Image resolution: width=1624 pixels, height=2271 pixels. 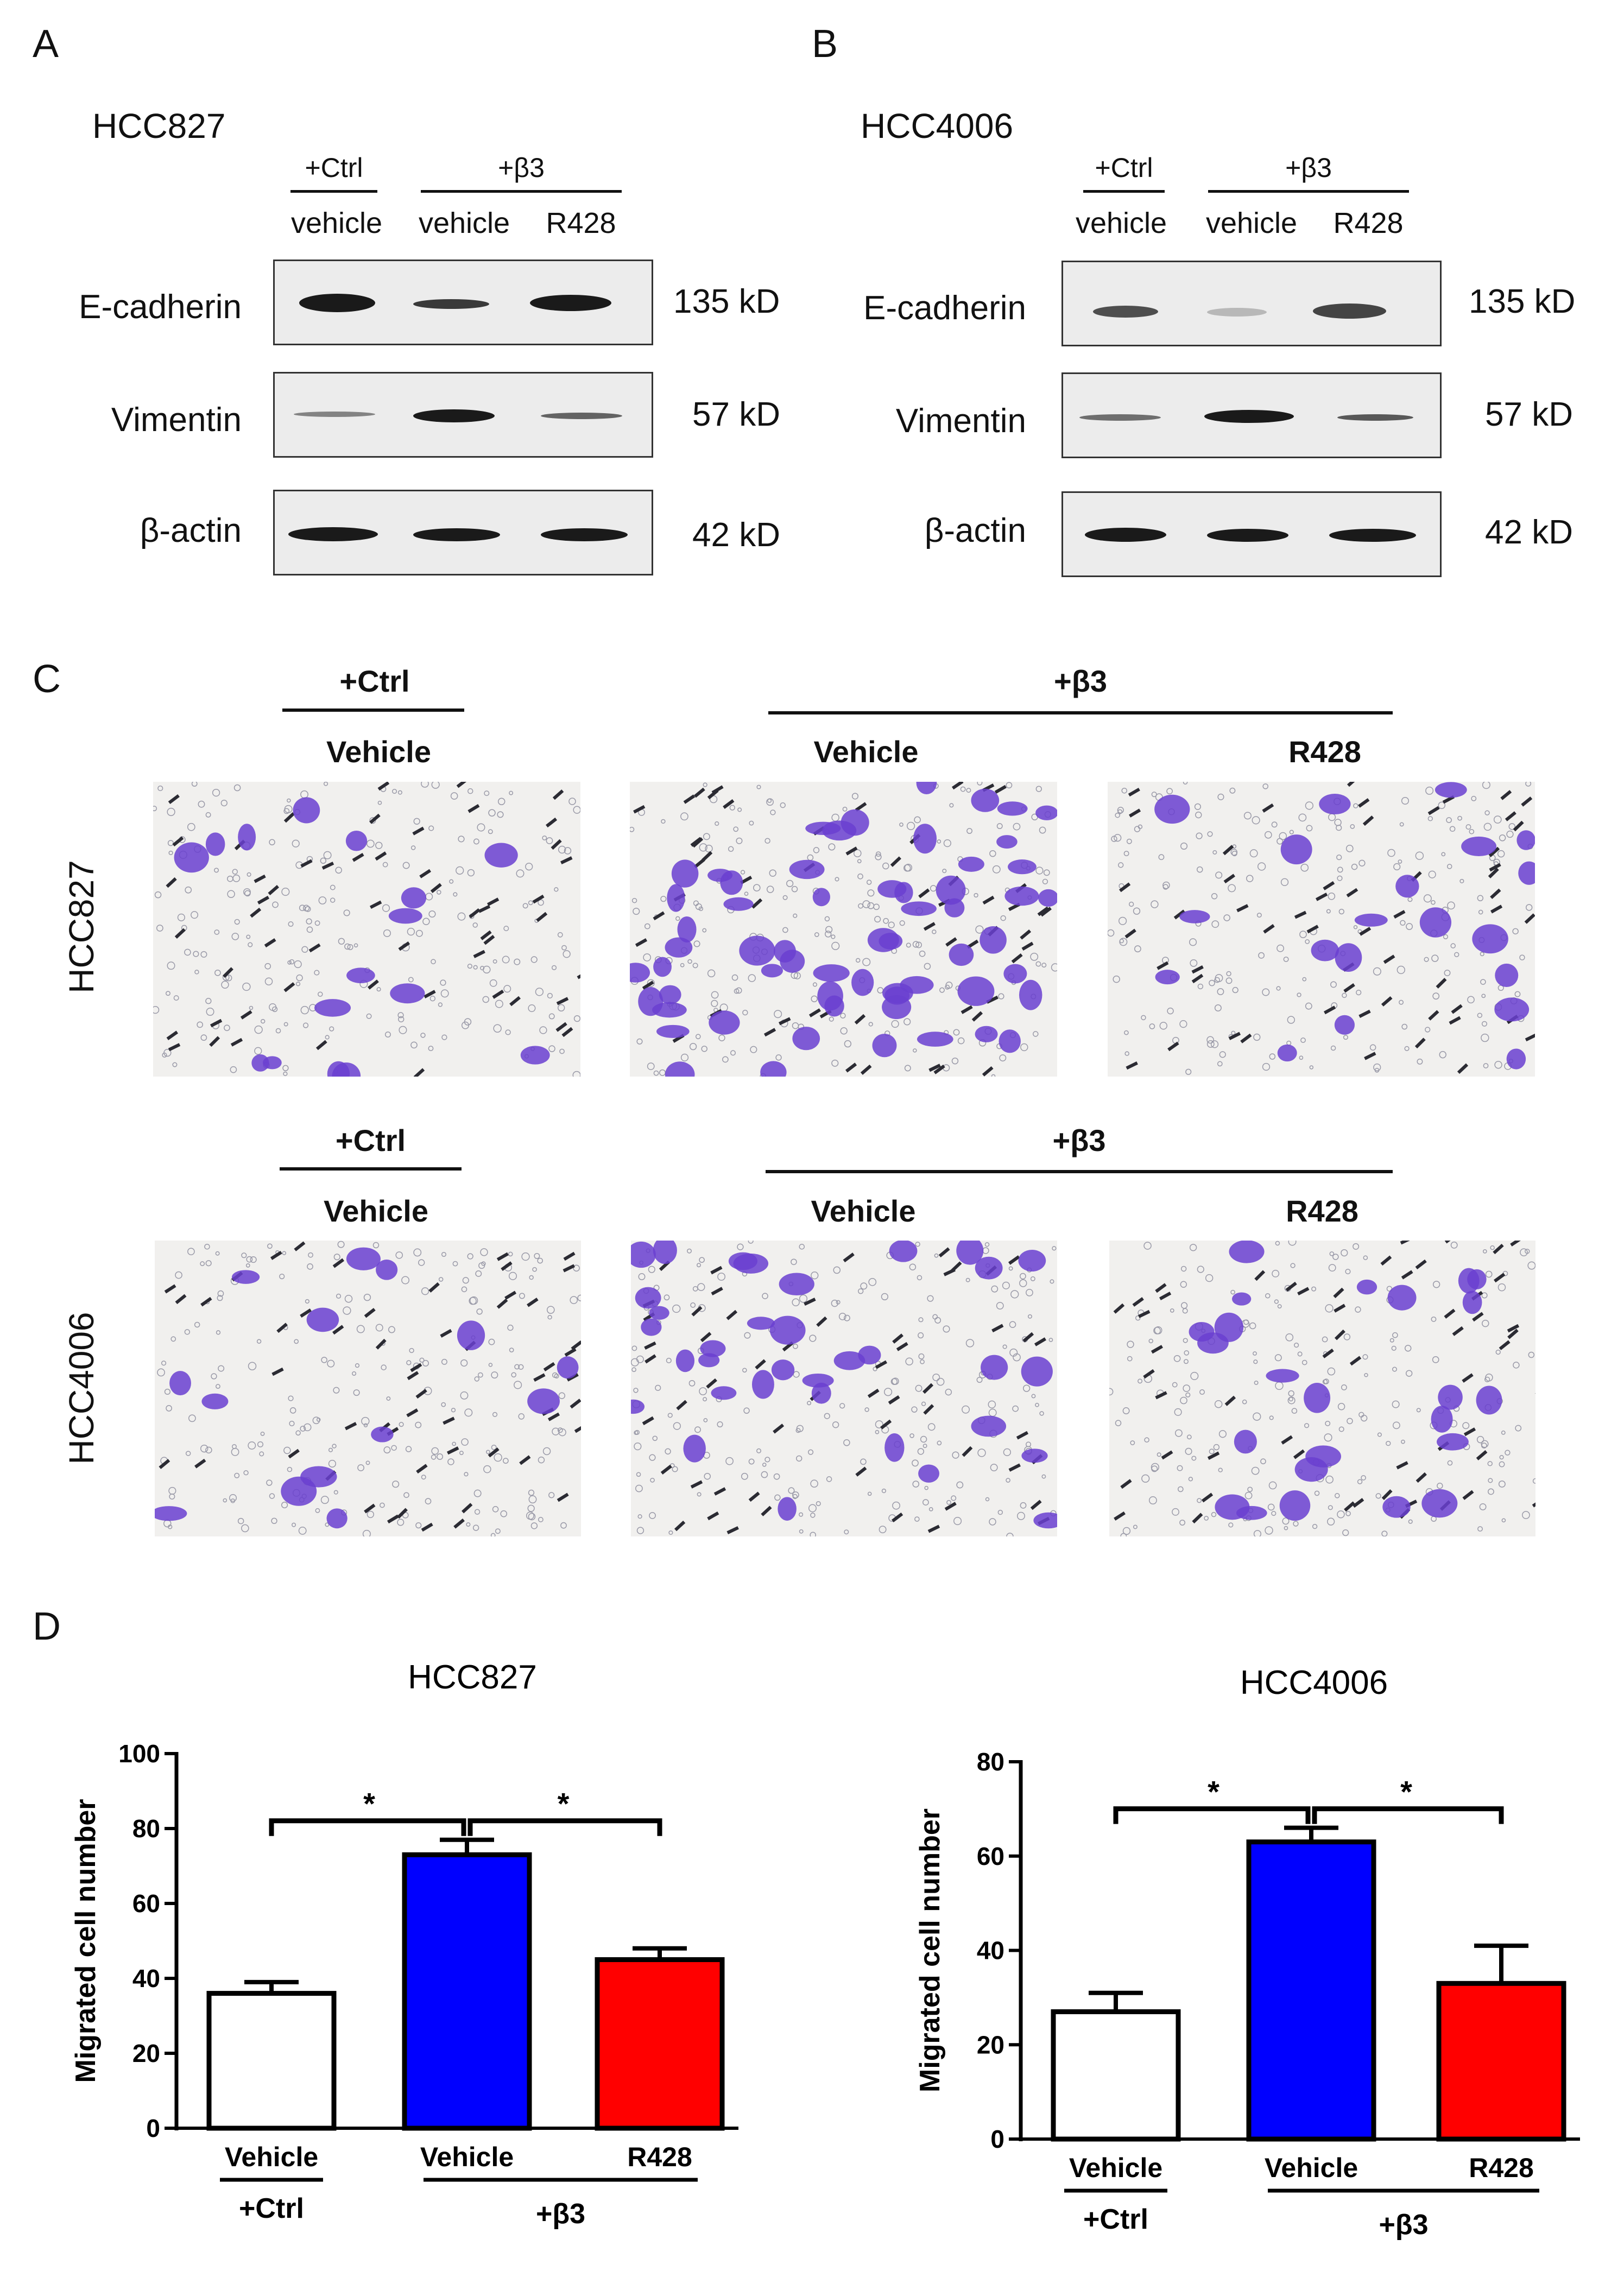 What do you see at coordinates (336, 223) in the screenshot?
I see `blot-a-lane-1: vehicle` at bounding box center [336, 223].